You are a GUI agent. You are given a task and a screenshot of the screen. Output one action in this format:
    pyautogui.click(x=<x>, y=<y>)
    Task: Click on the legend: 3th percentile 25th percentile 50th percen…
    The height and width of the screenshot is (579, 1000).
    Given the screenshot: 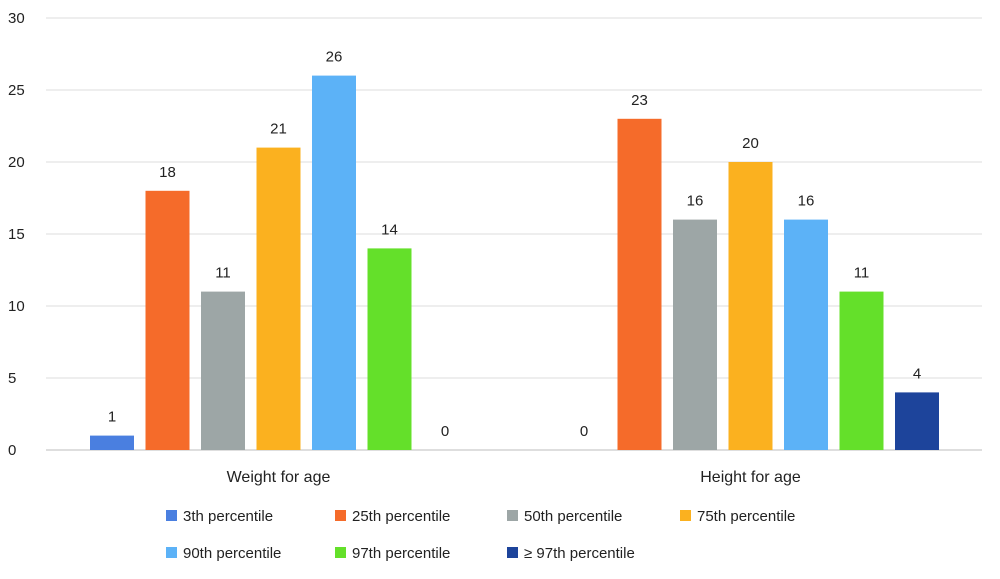 What is the action you would take?
    pyautogui.click(x=480, y=535)
    